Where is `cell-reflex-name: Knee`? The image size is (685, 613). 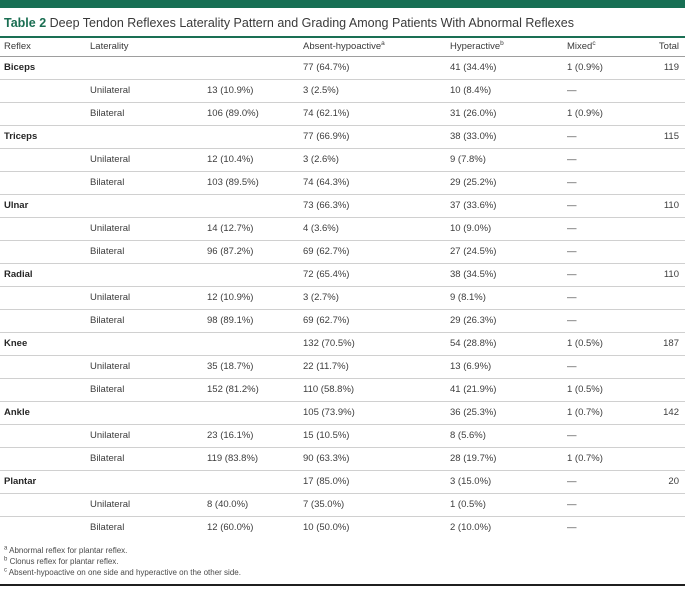
cell-reflex-name: Knee is located at coordinates (43, 343).